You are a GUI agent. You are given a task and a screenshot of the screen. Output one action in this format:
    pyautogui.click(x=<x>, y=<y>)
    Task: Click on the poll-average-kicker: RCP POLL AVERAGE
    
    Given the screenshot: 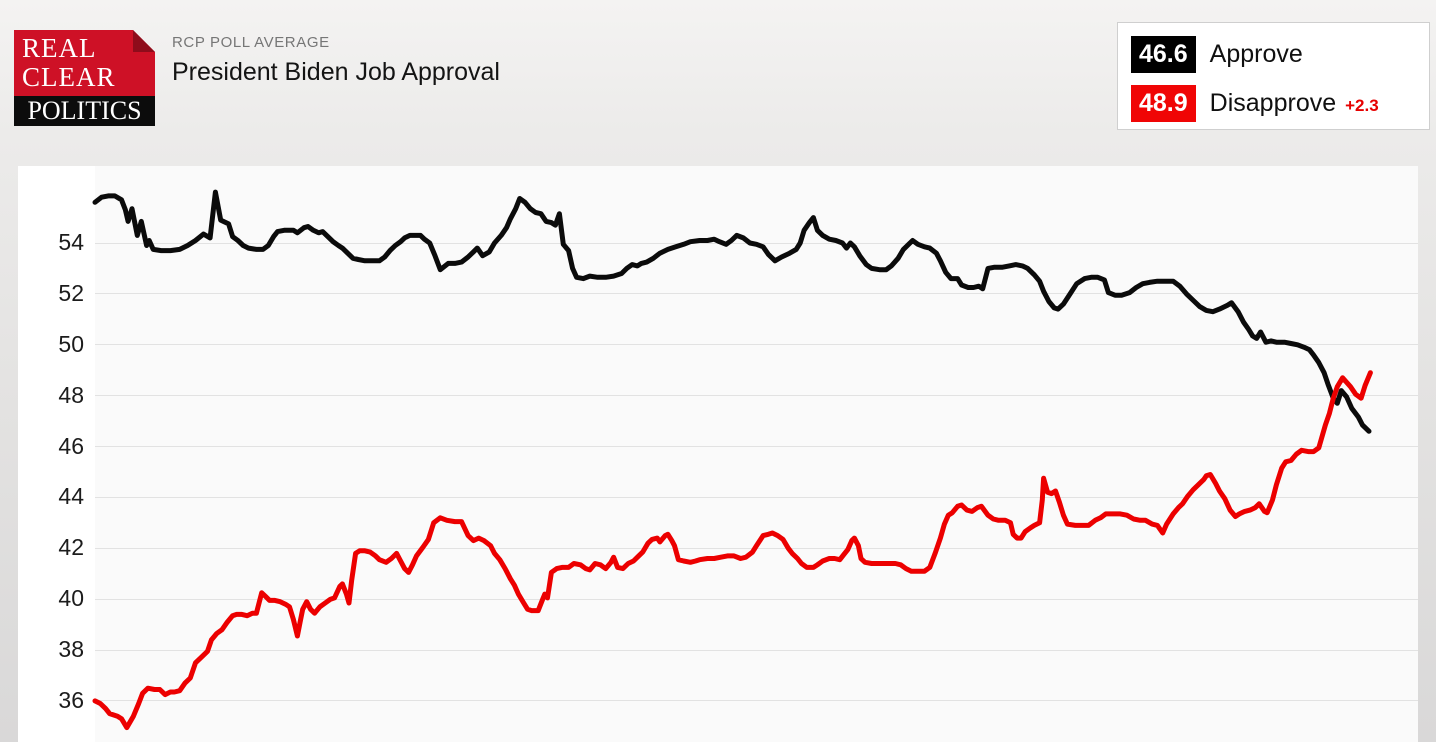 What is the action you would take?
    pyautogui.click(x=251, y=42)
    